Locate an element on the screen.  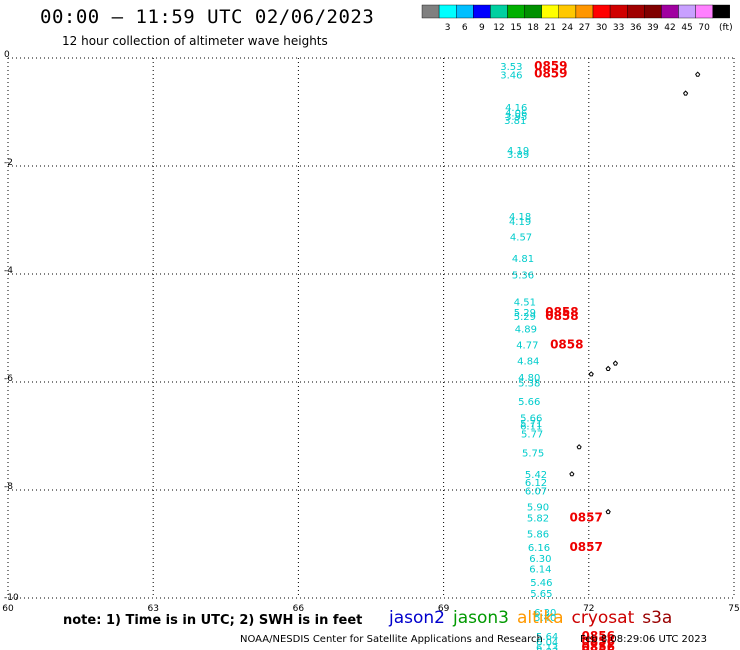
wave-height-label: 3.46 is located at coordinates (511, 76).